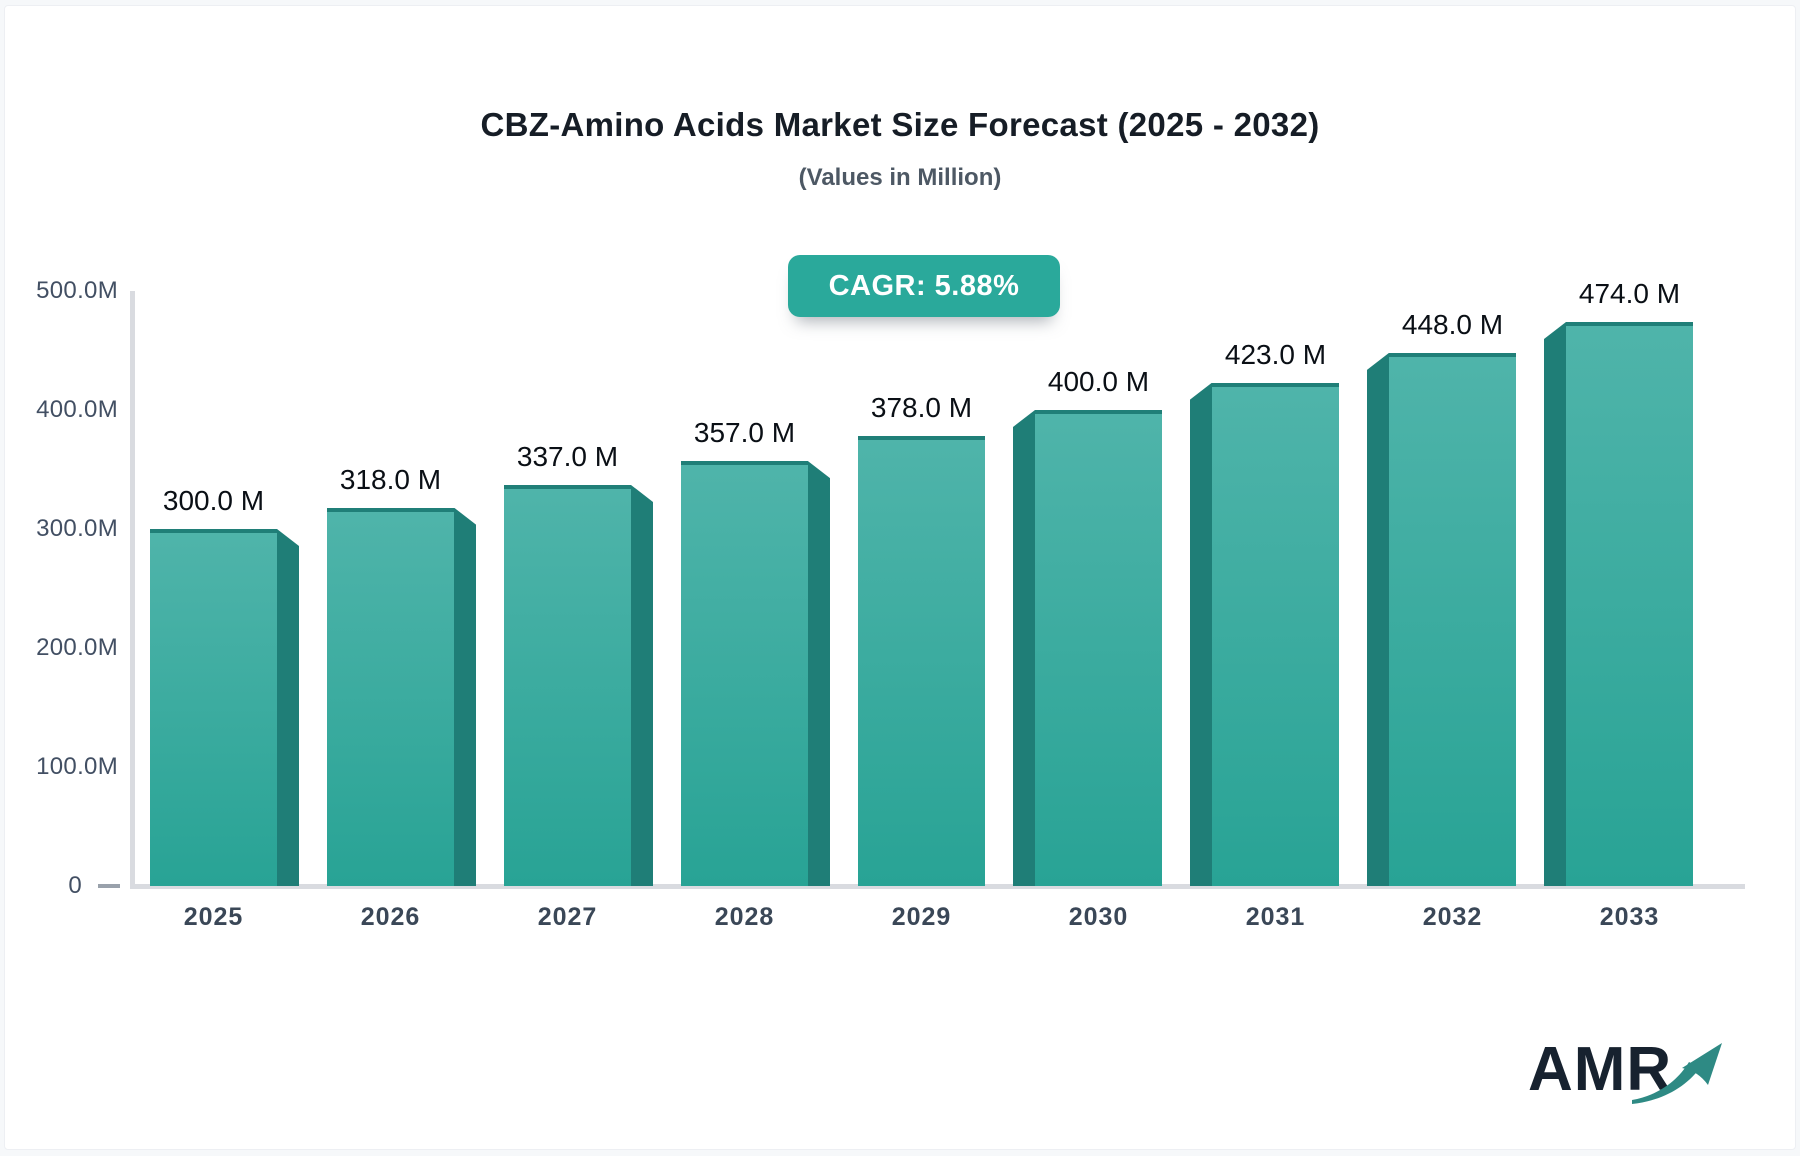  What do you see at coordinates (77, 647) in the screenshot?
I see `y-axis-tick-label: 200.0M` at bounding box center [77, 647].